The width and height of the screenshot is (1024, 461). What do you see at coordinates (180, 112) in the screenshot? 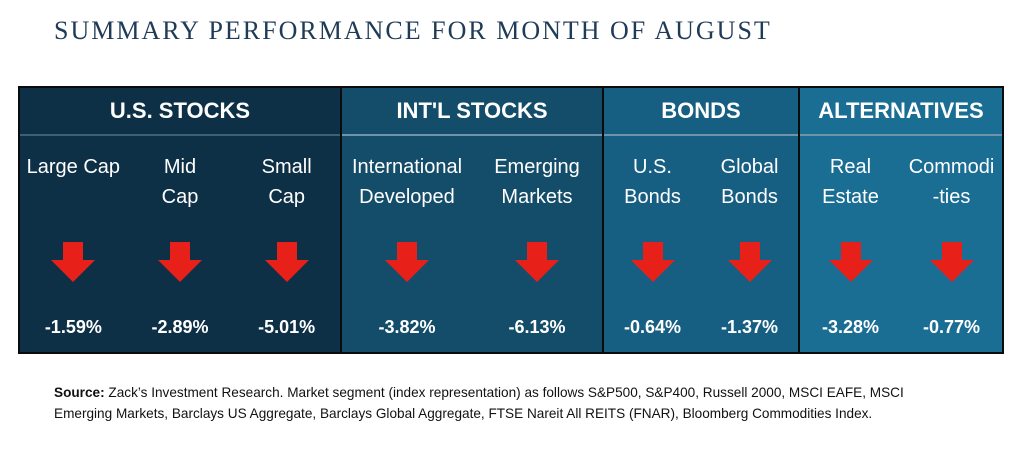
I see `section-header: U.S. STOCKS` at bounding box center [180, 112].